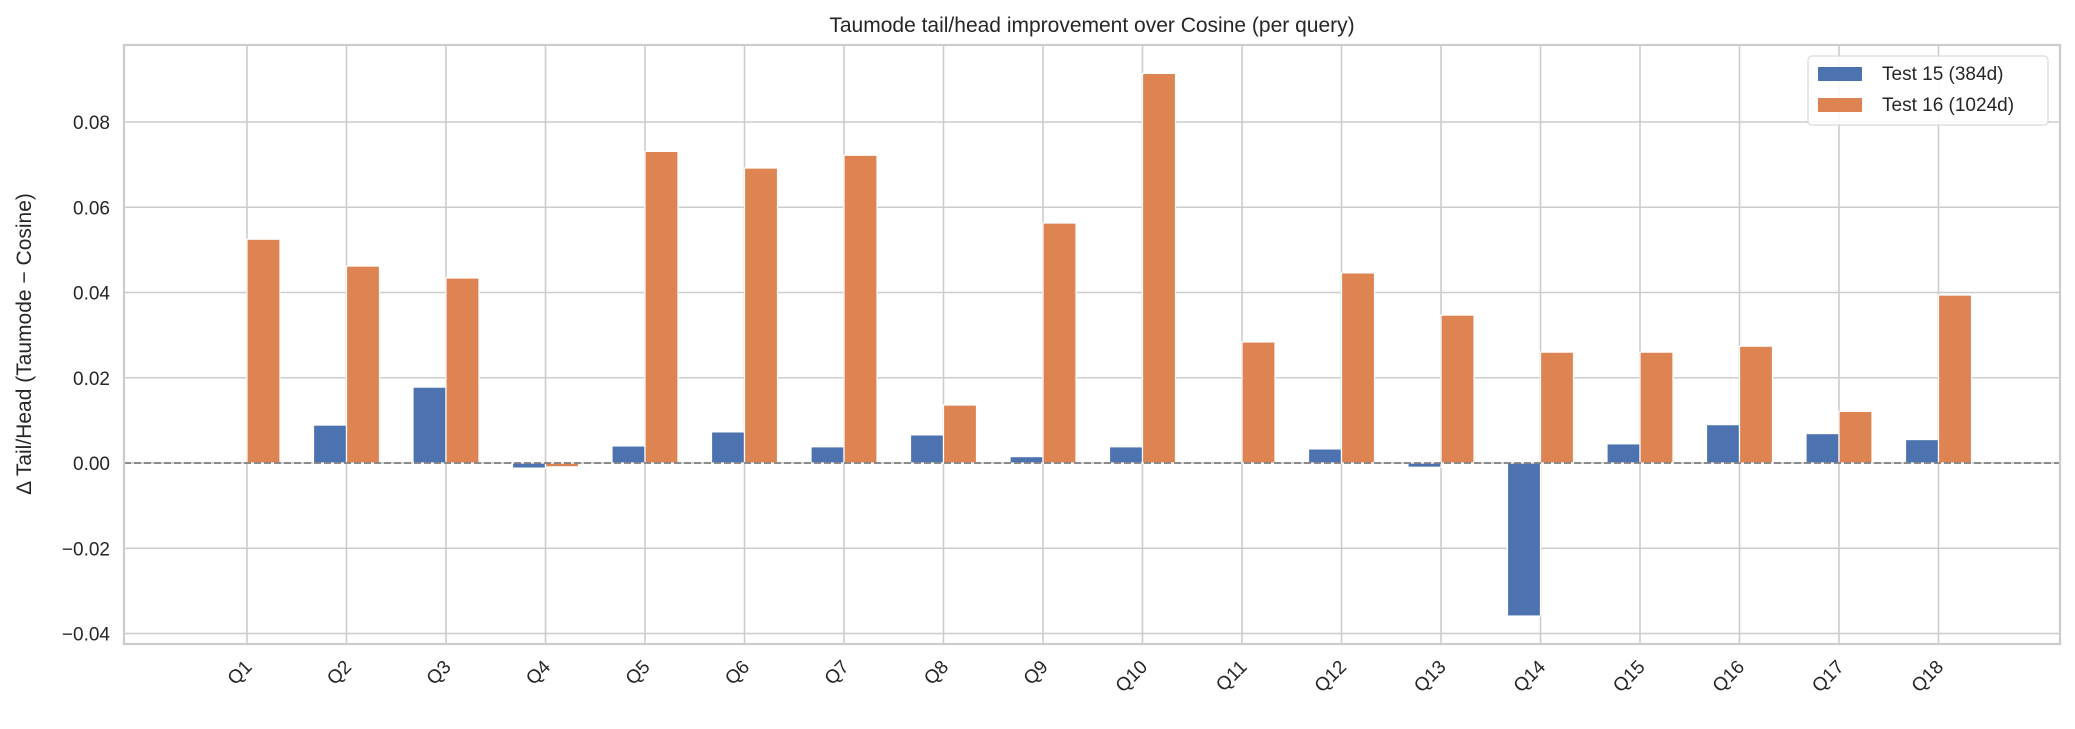 The width and height of the screenshot is (2075, 729). I want to click on bar-test16-q13, so click(1457, 389).